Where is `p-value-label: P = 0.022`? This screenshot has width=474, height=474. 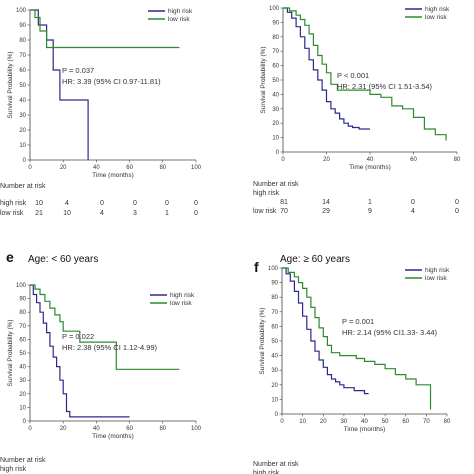
p-value-label: P = 0.022 is located at coordinates (78, 336).